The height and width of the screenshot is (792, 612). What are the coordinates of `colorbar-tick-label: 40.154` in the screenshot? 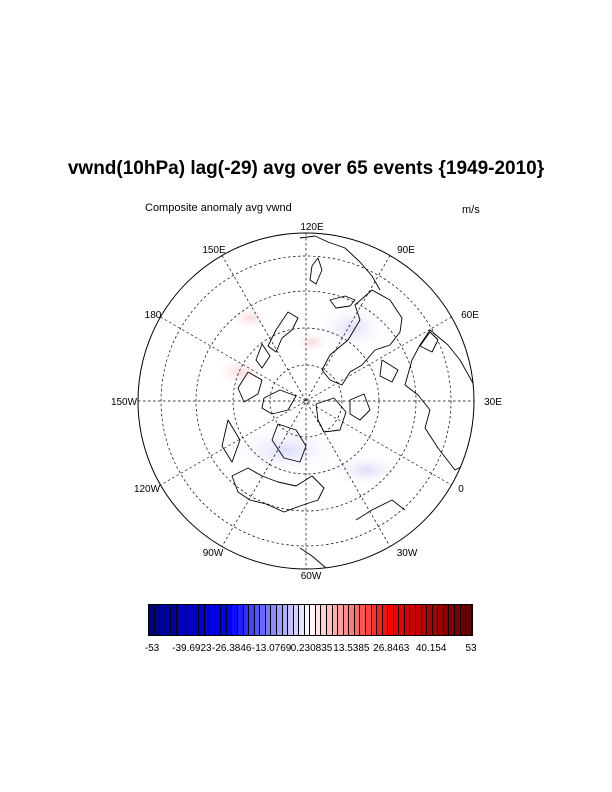 It's located at (431, 648).